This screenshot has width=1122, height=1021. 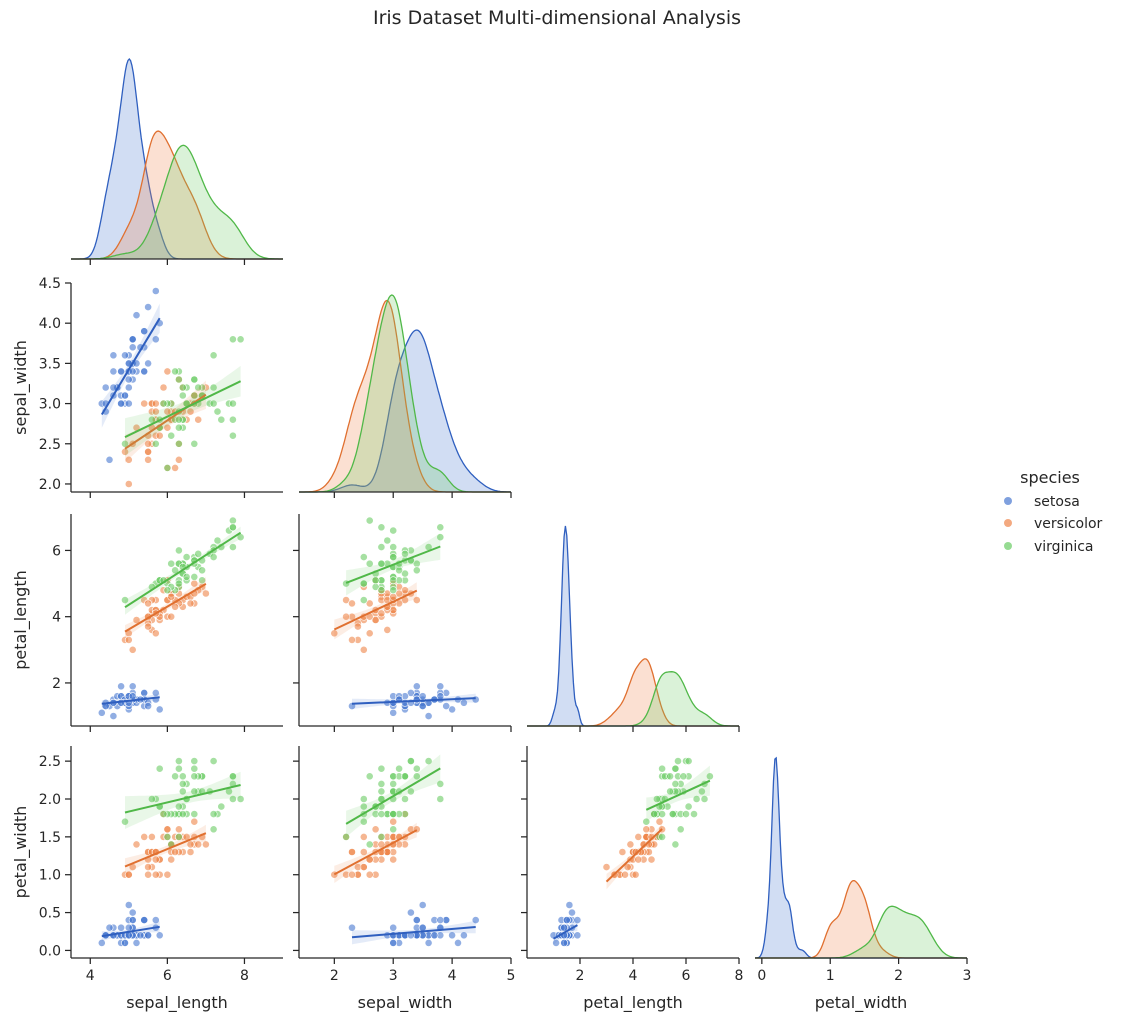 I want to click on chart-title: Iris Dataset Multi-dimensional Analysis, so click(x=557, y=18).